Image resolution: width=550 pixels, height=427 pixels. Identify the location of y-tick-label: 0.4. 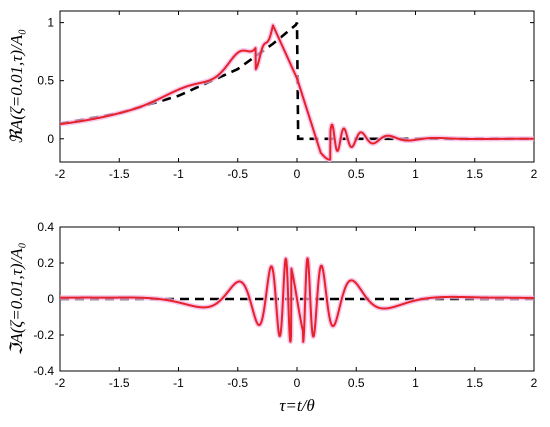
(45, 227).